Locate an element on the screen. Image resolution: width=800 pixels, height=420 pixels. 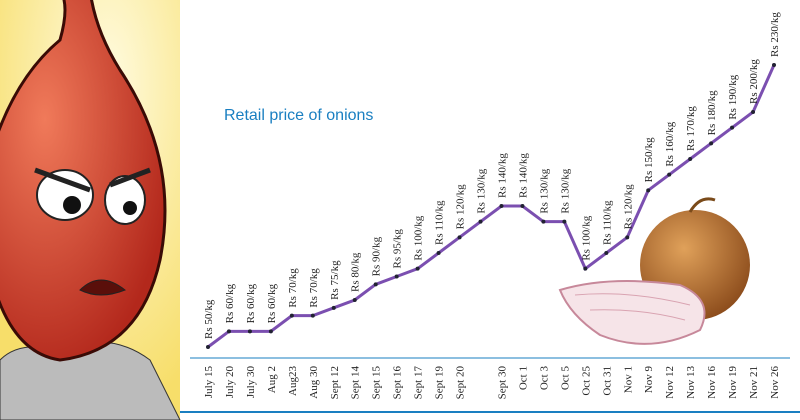
x-tick-label: Sept 17 is located at coordinates (419, 383).